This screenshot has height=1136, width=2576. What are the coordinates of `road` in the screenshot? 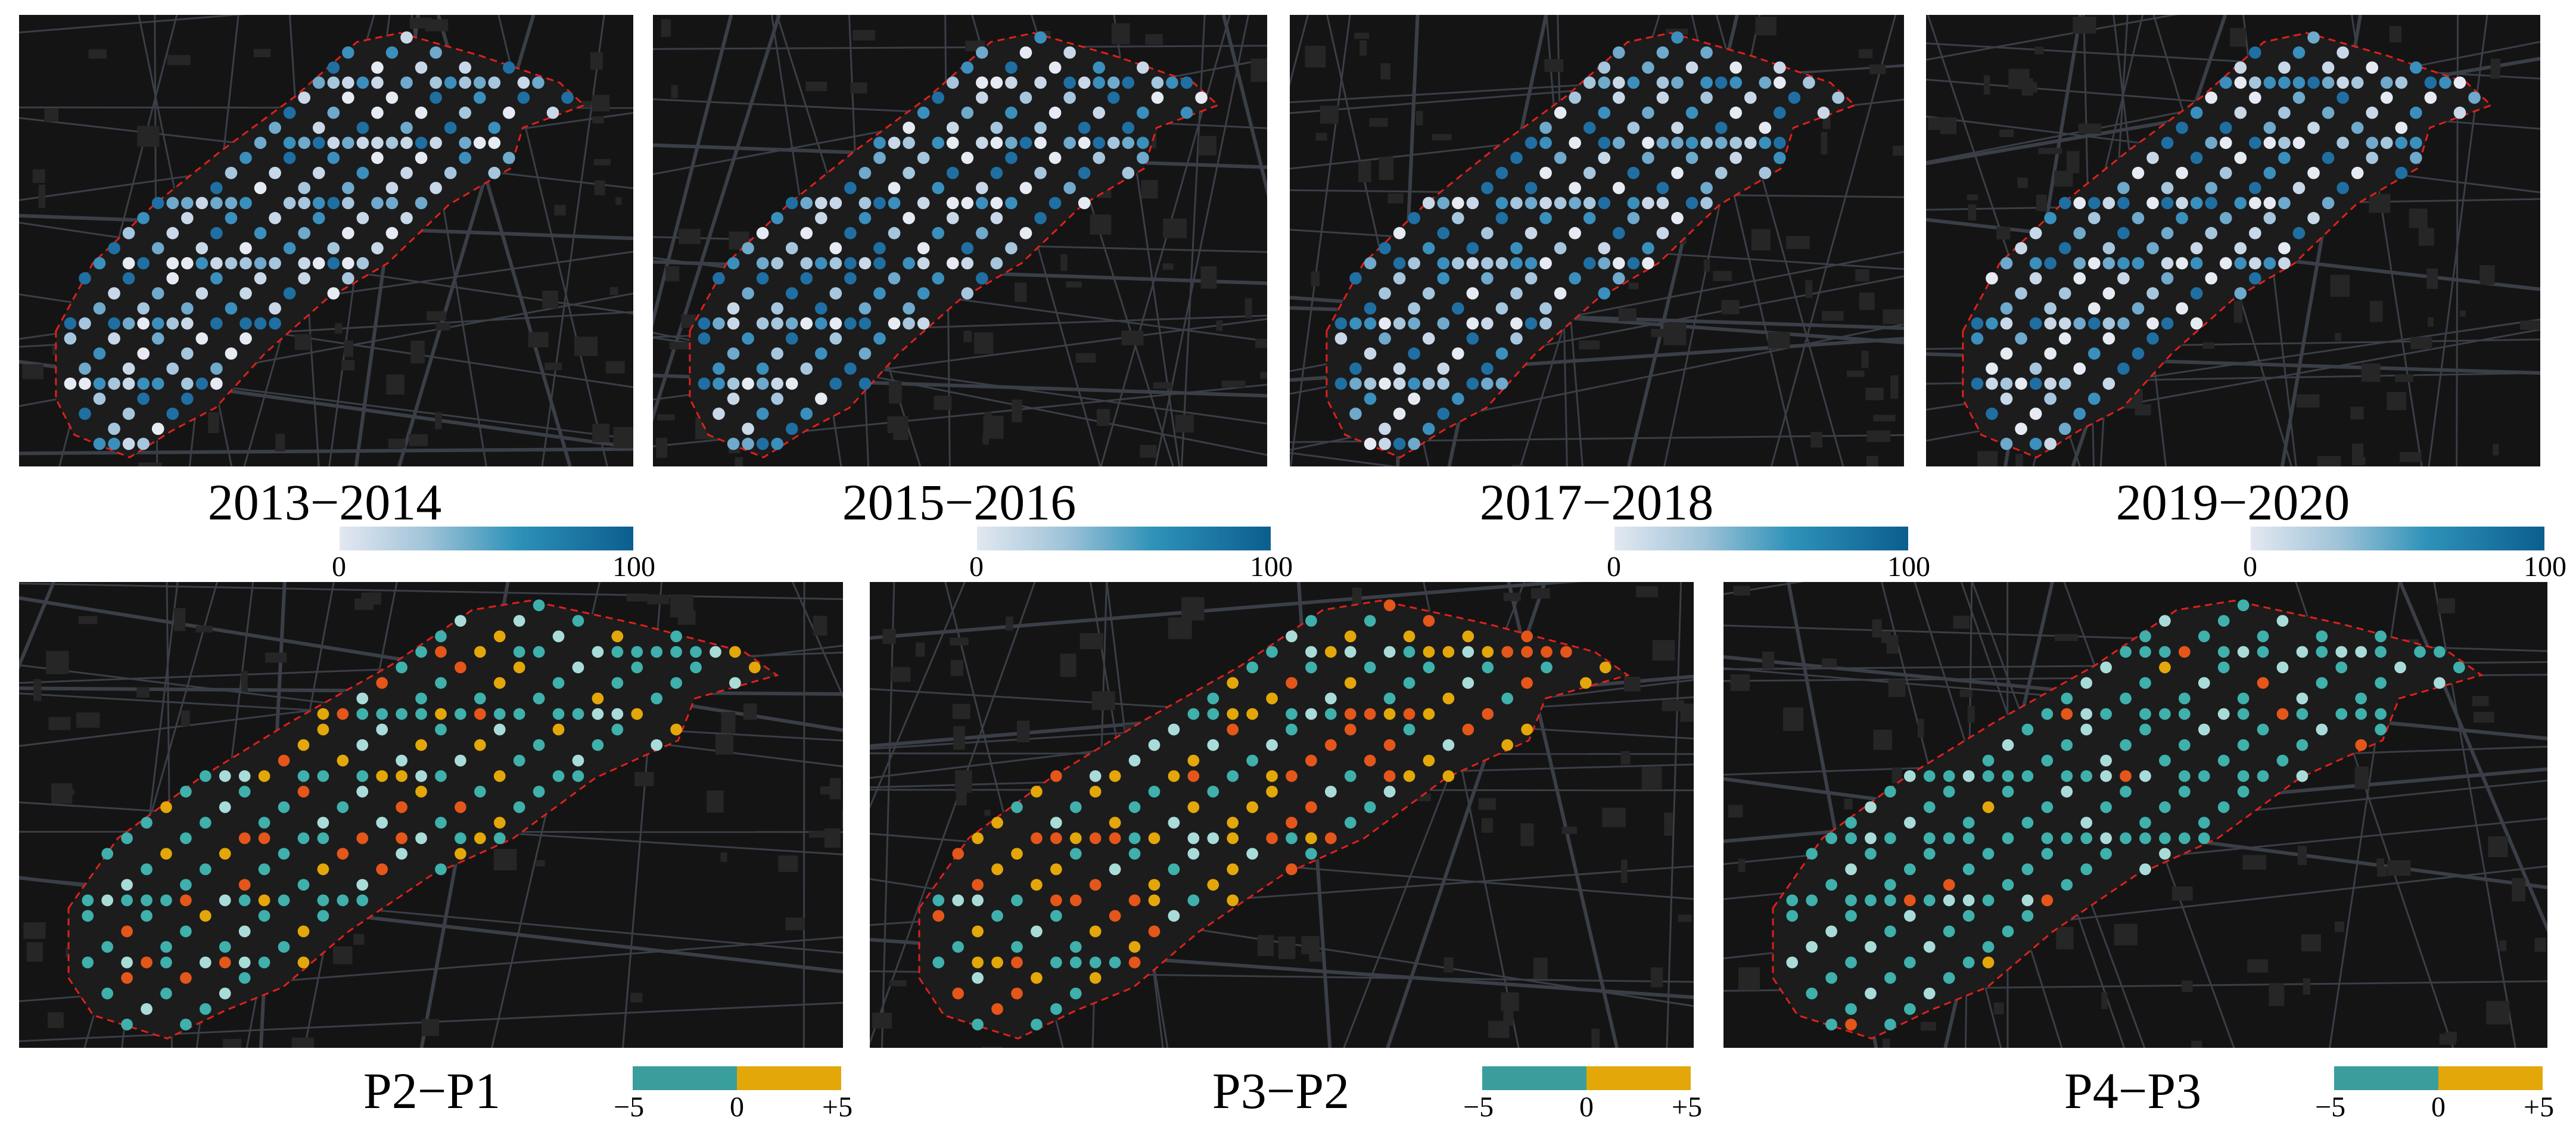 It's located at (2233, 61).